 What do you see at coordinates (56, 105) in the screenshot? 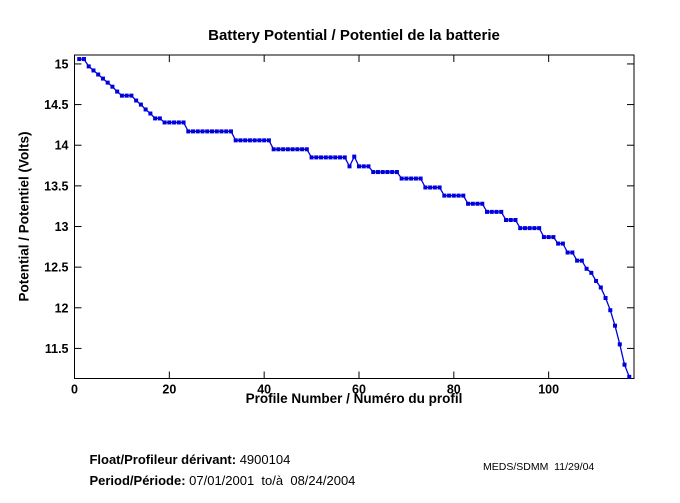
I see `y-tick-label: 14.5` at bounding box center [56, 105].